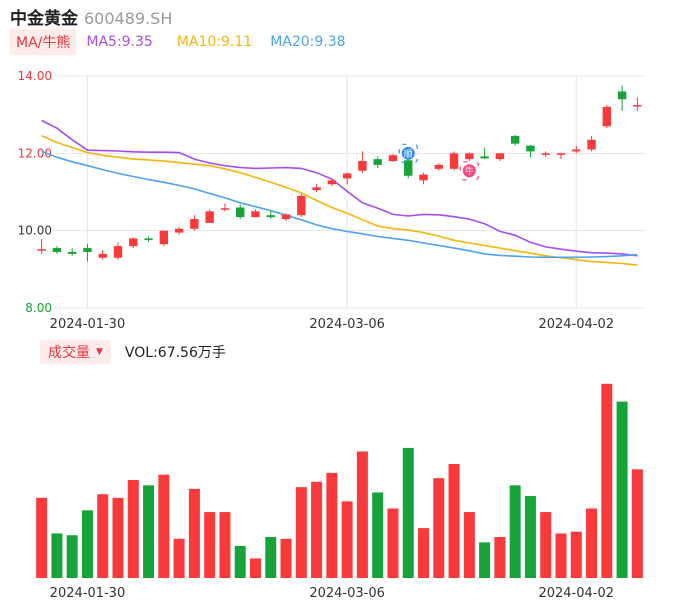 The width and height of the screenshot is (686, 606). Describe the element at coordinates (175, 353) in the screenshot. I see `volume-value: VOL:67.56万手` at that location.